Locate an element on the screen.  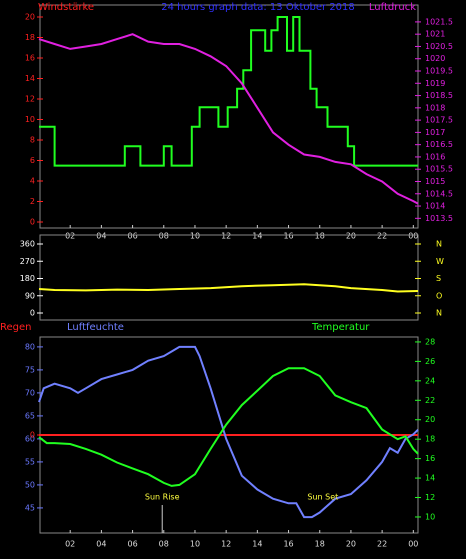
tick-label: O is located at coordinates (439, 295).